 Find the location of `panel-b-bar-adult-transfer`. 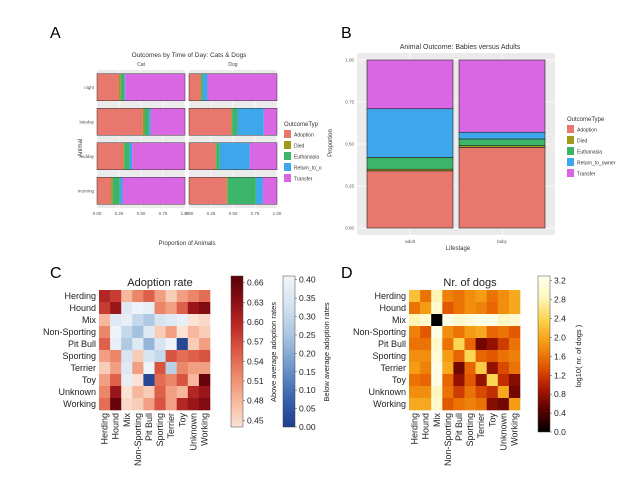

panel-b-bar-adult-transfer is located at coordinates (410, 84).